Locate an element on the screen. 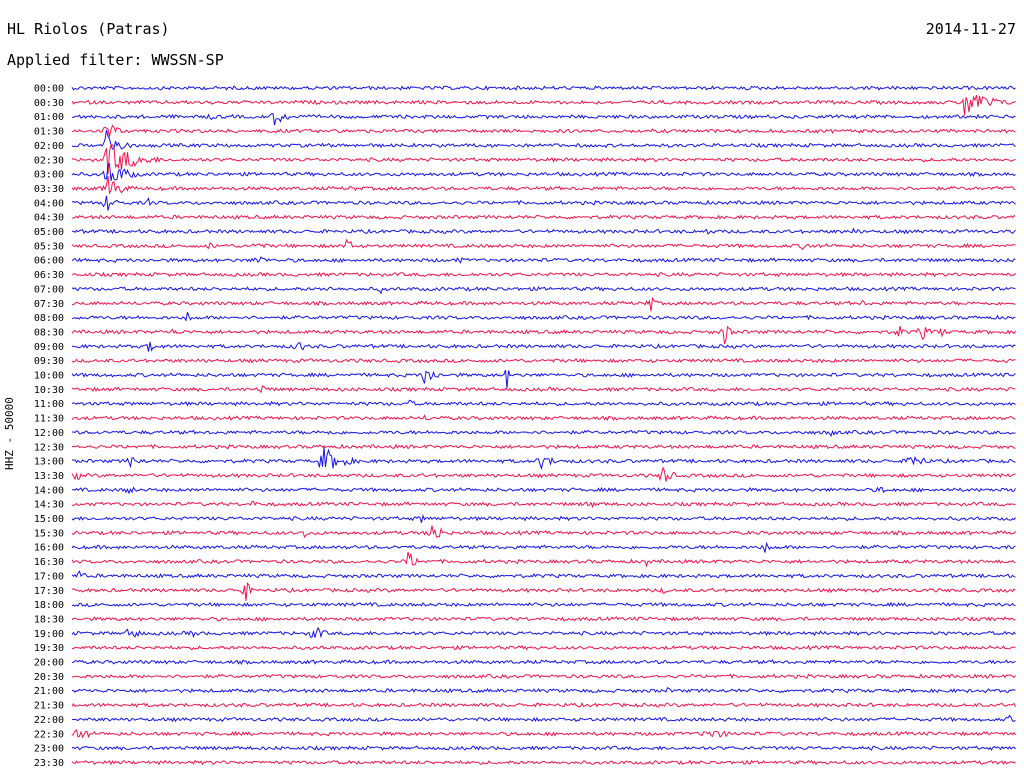 Image resolution: width=1024 pixels, height=780 pixels. station-title: HL Riolos (Patras) is located at coordinates (88, 29).